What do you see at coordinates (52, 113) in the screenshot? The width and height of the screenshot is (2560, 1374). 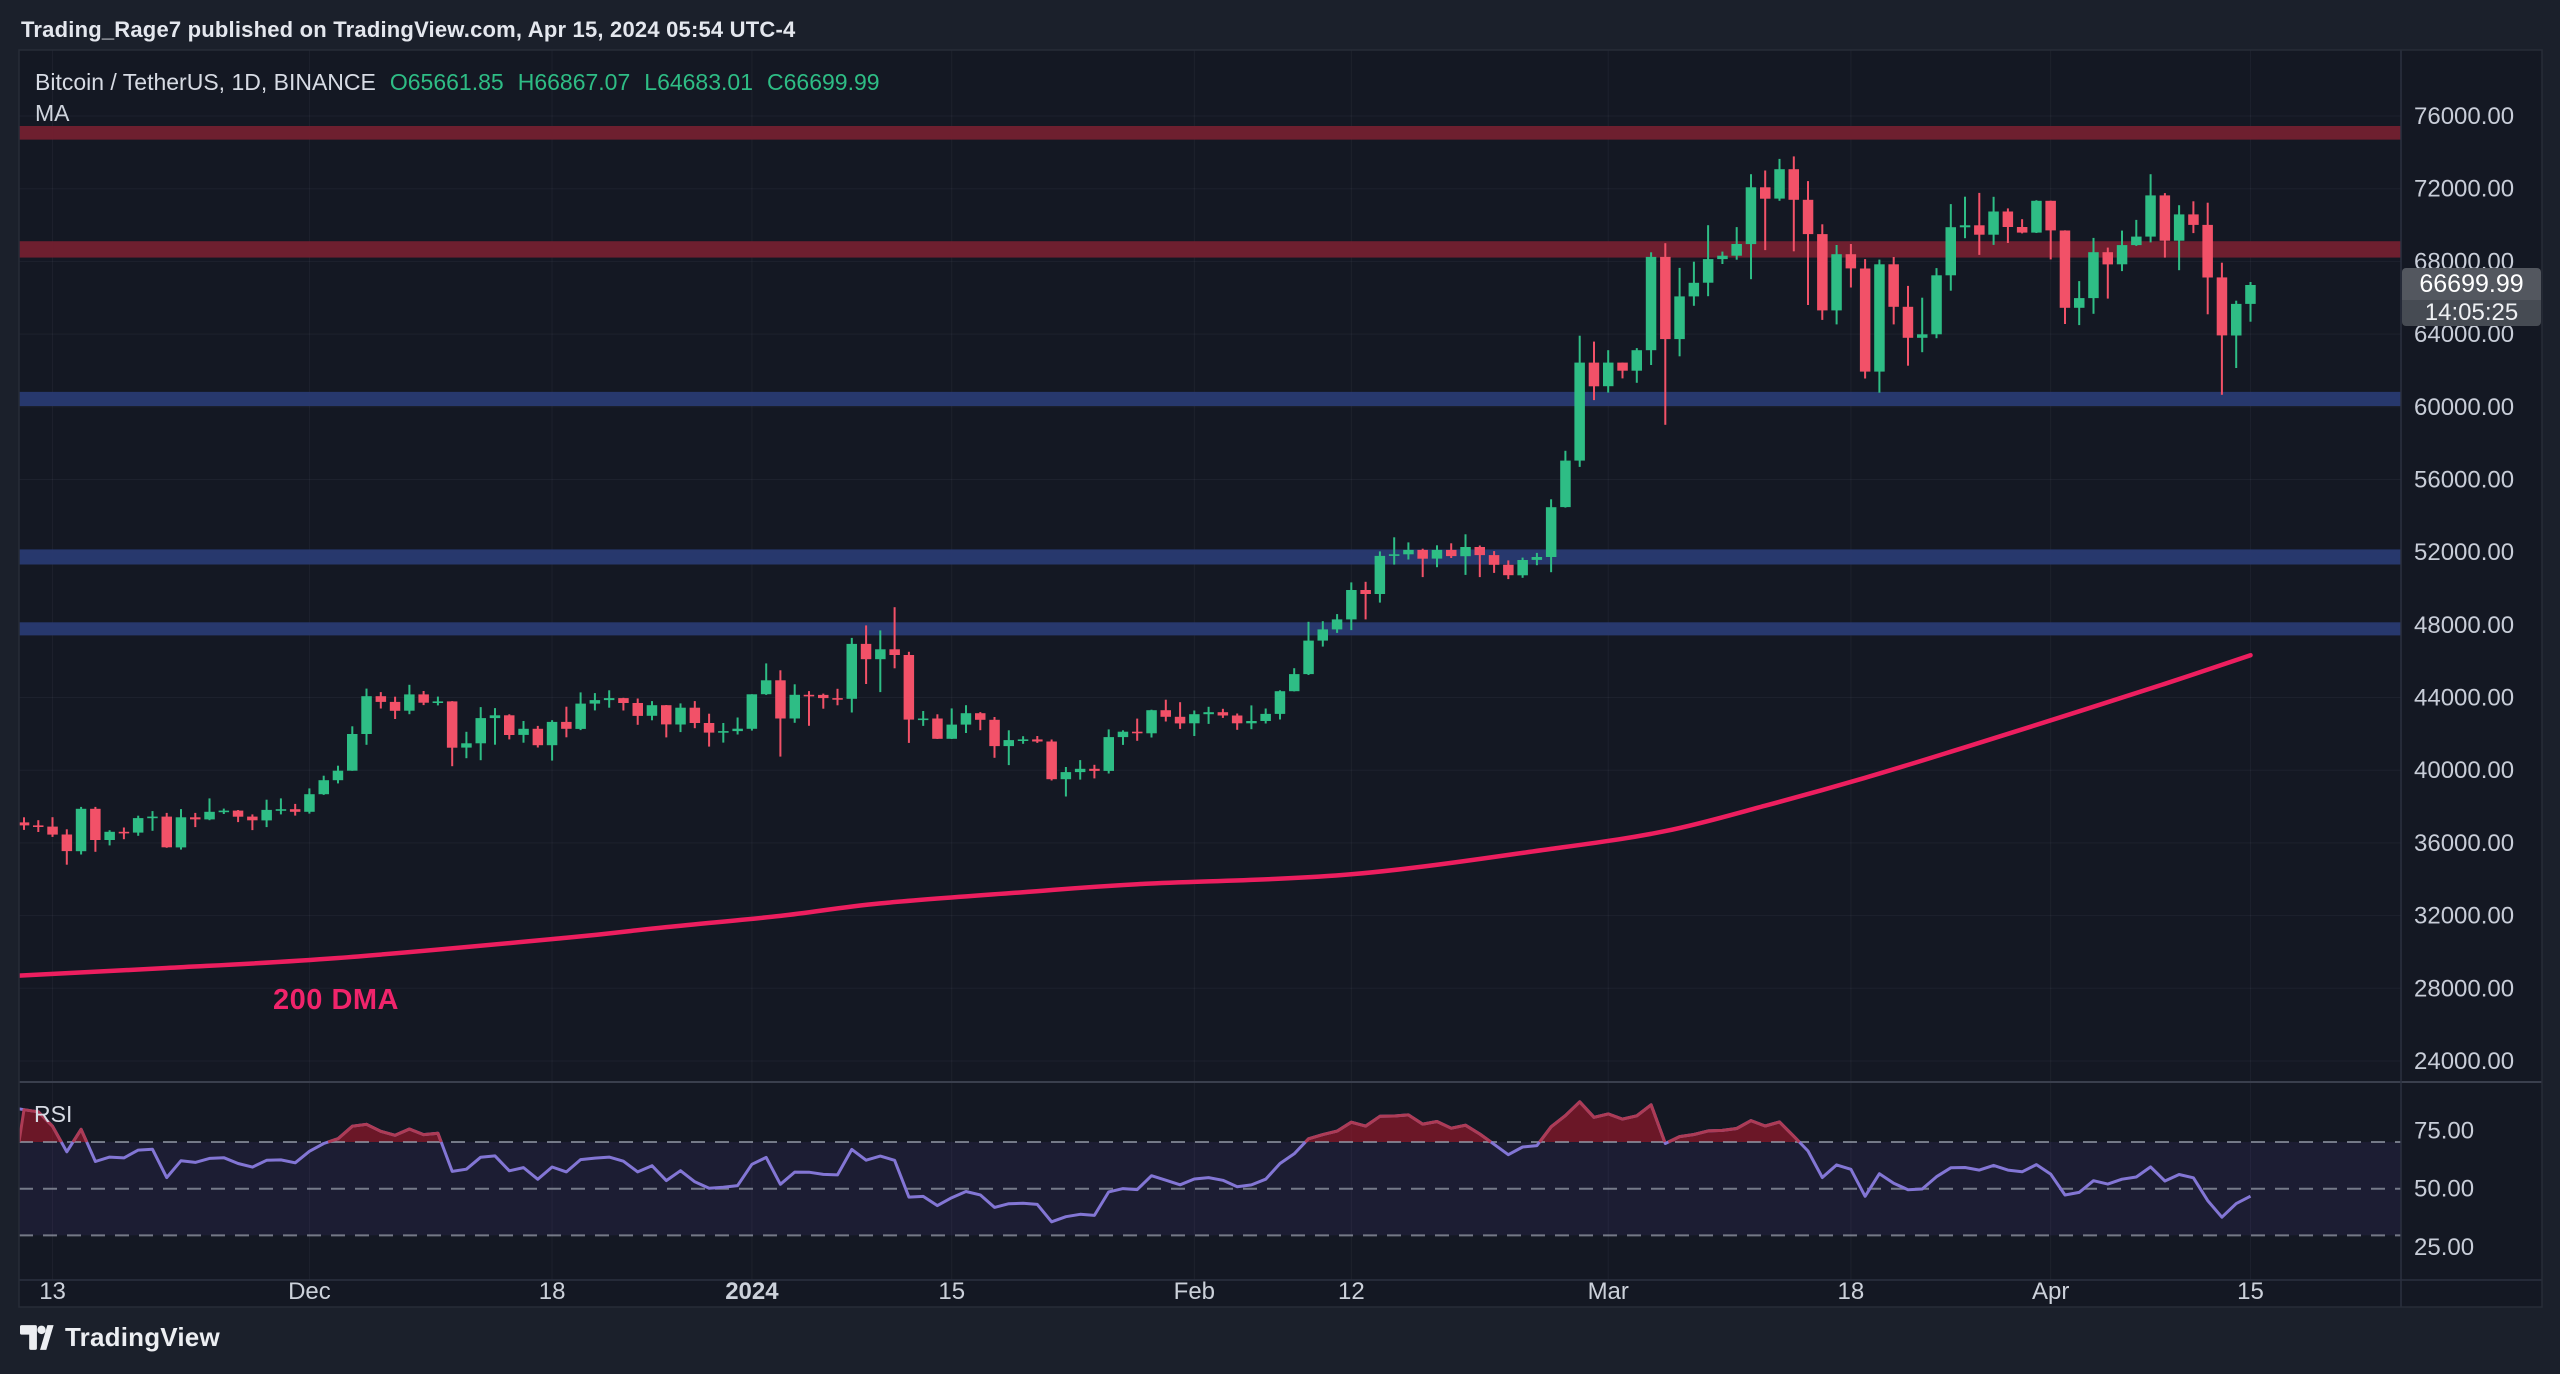 I see `ma-indicator-legend: MA` at bounding box center [52, 113].